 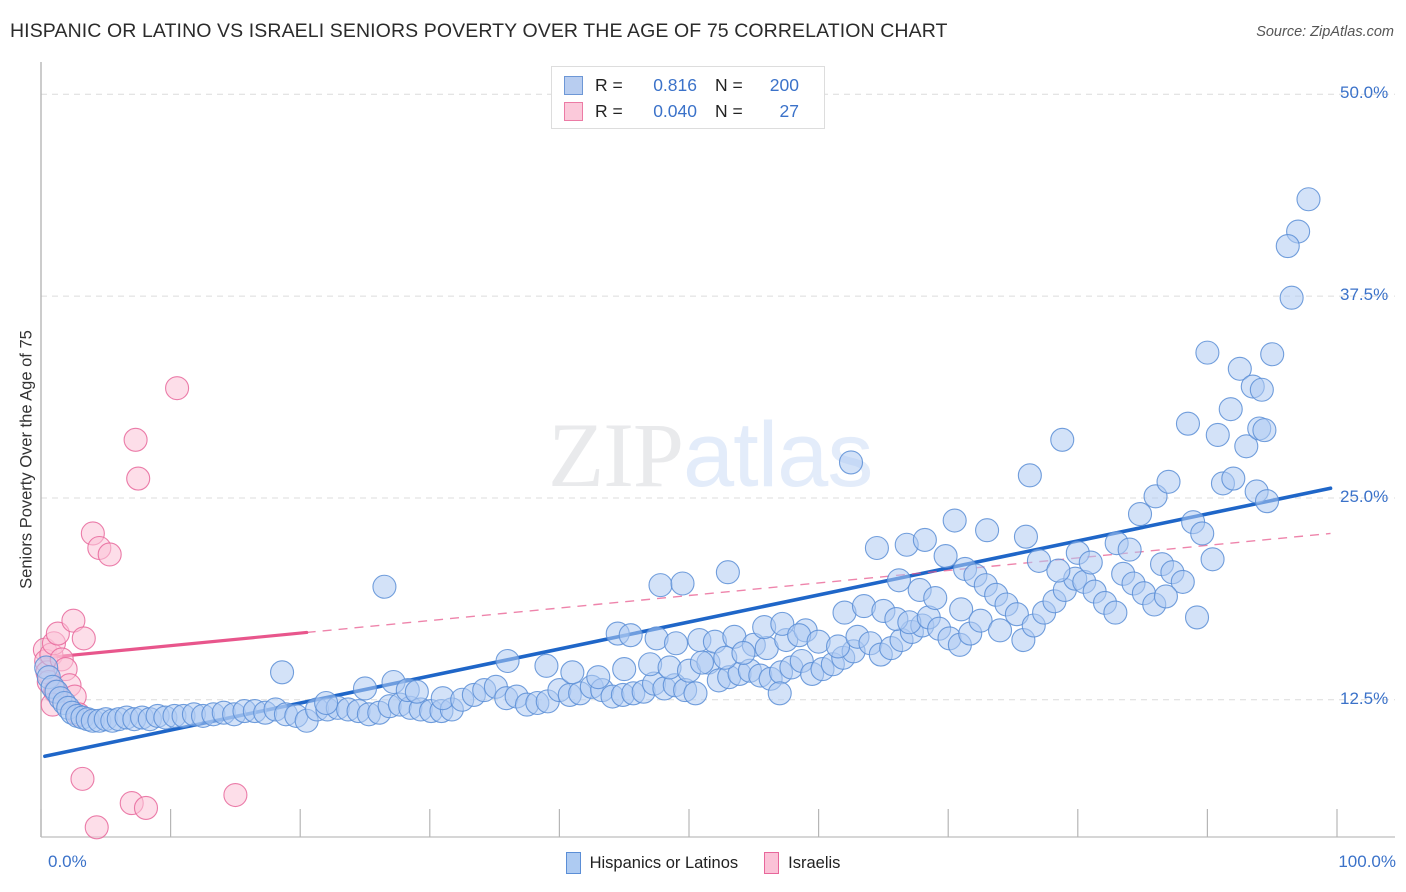 I want to click on n-label-blue: N =, so click(x=729, y=84).